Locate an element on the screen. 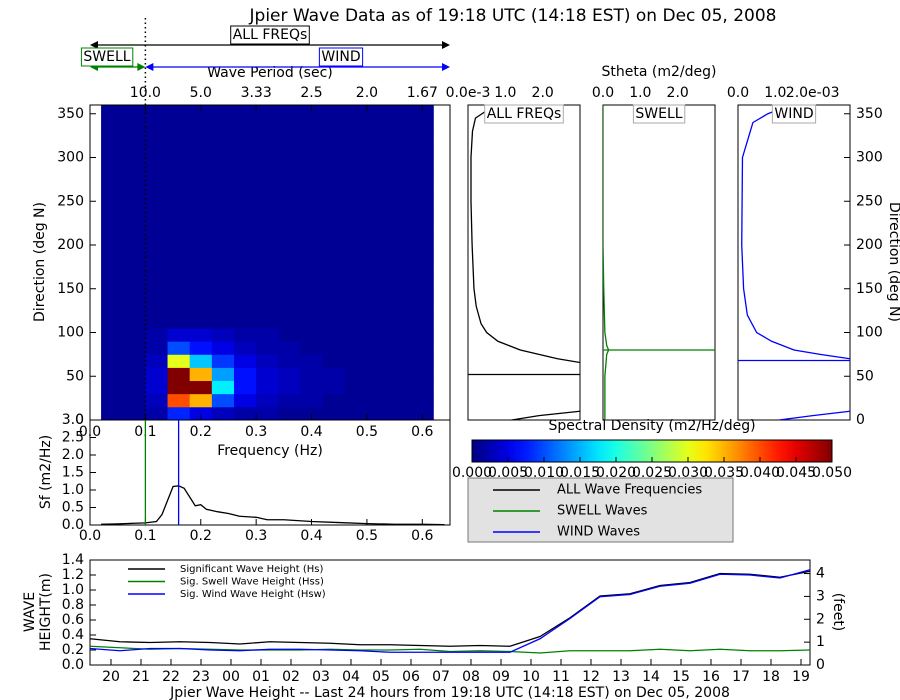 This screenshot has width=900, height=700. range-label: WIND is located at coordinates (340, 57).